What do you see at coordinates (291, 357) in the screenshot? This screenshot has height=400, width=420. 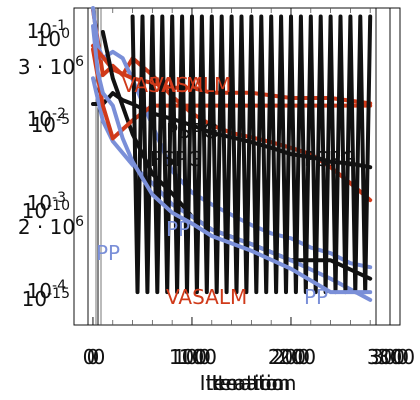 I see `x-tick-label-chart0-2: 200` at bounding box center [291, 357].